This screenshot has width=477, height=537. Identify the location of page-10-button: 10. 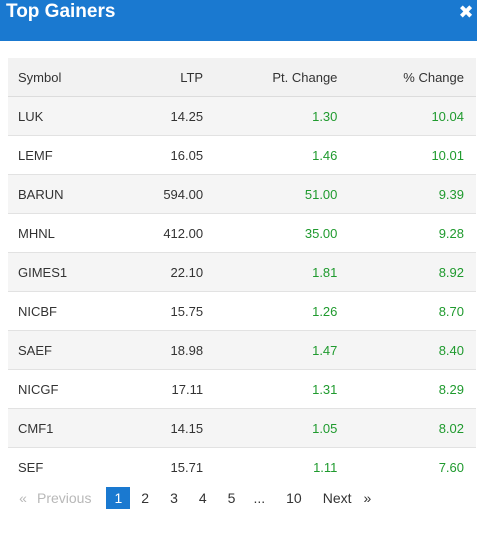
(294, 498).